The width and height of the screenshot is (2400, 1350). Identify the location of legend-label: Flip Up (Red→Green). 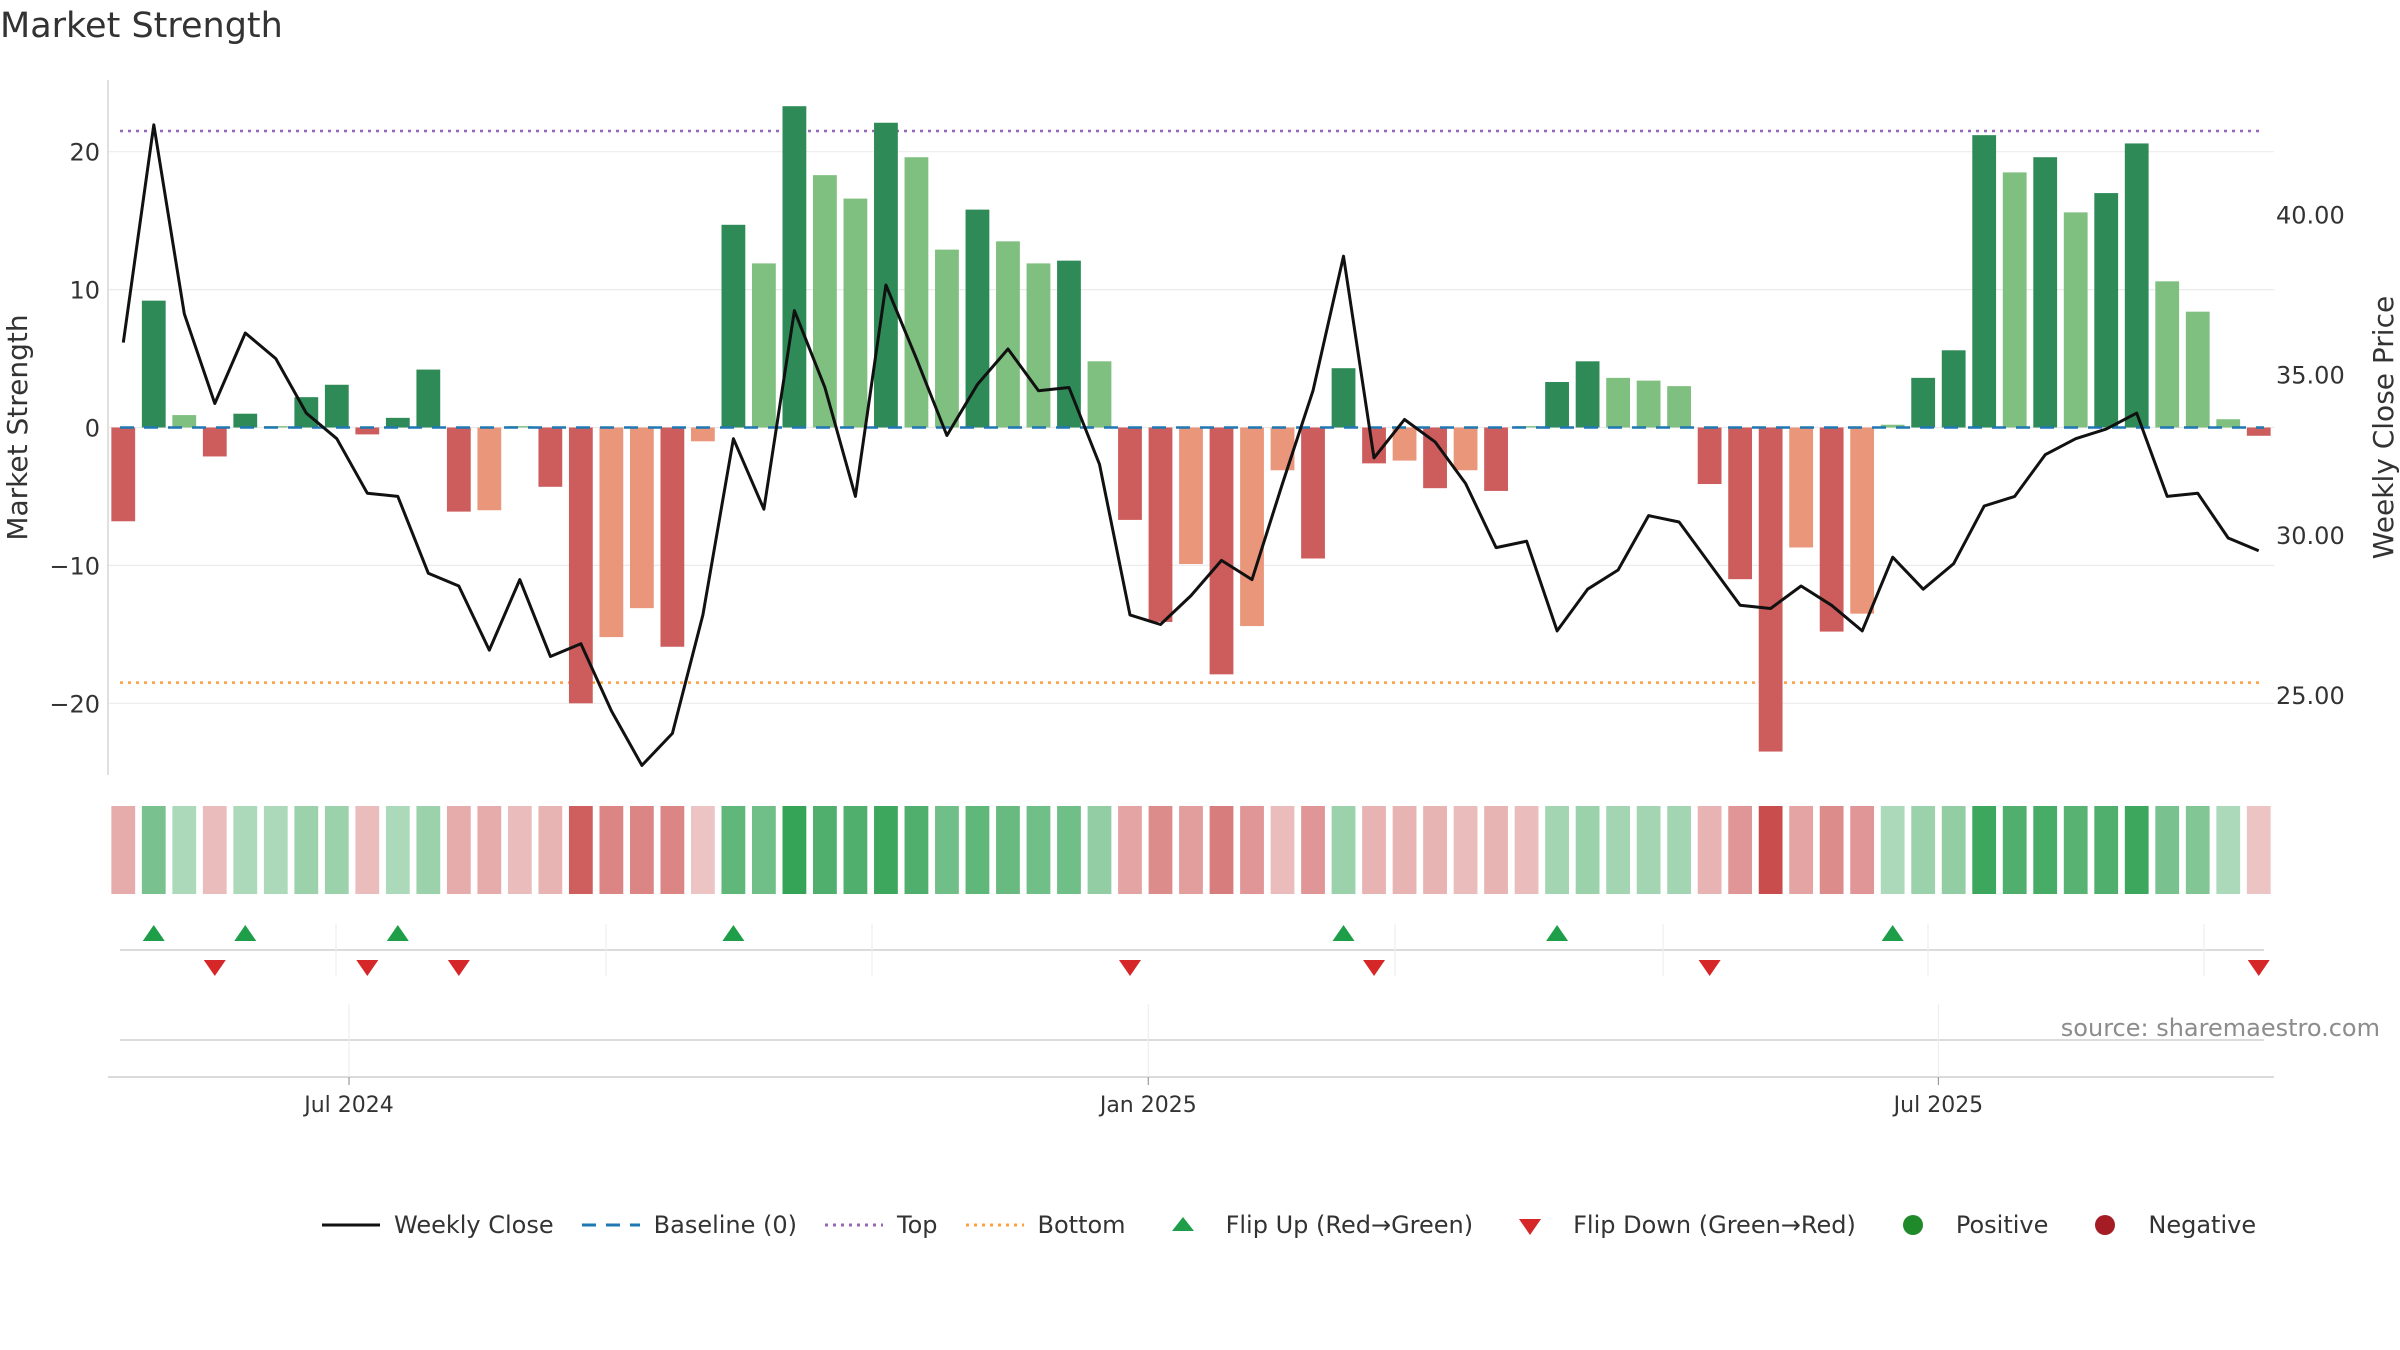
(1349, 1225).